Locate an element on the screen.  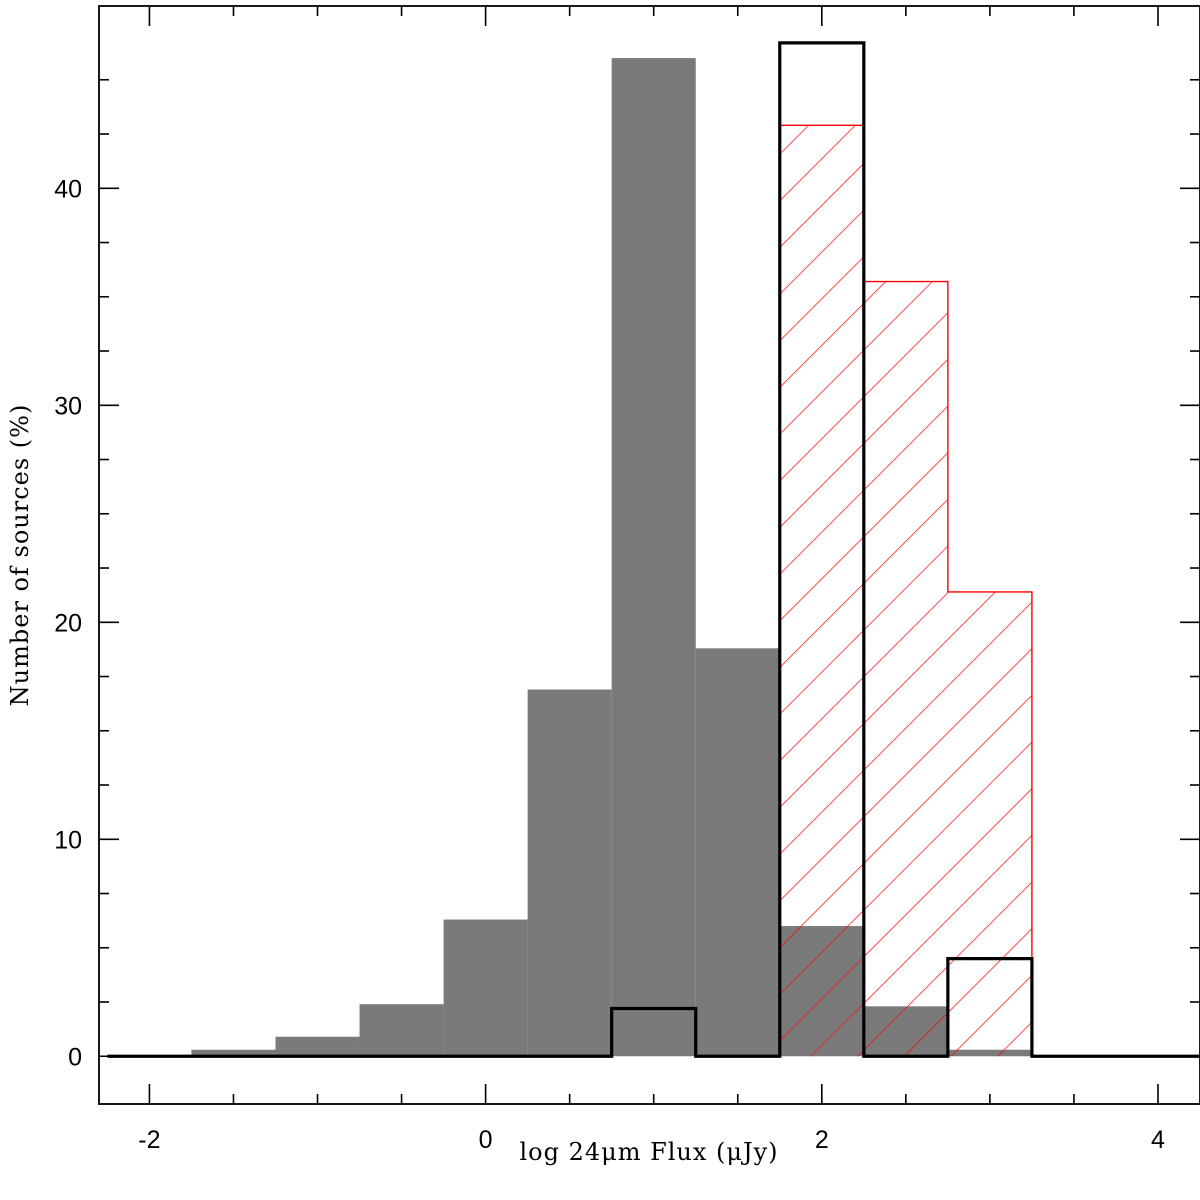
y-tick-label: 10 is located at coordinates (68, 840).